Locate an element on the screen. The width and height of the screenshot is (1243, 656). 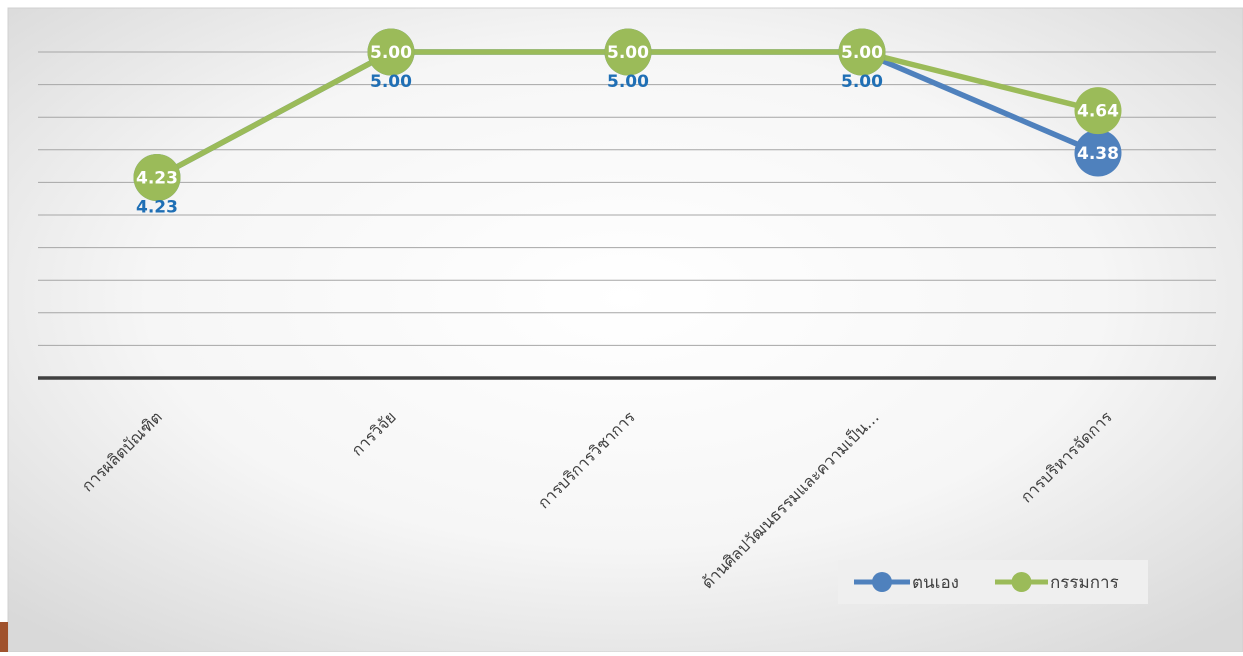
legend: ตนเอง กรรมการ is located at coordinates (993, 582).